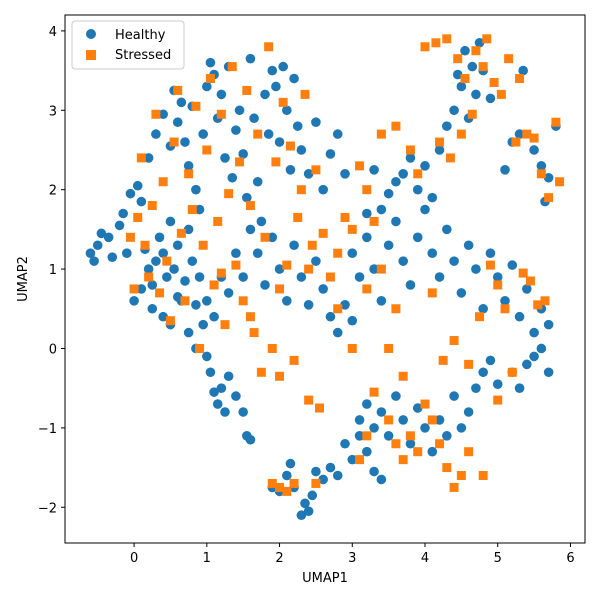  Describe the element at coordinates (143, 55) in the screenshot. I see `legend-label-stressed: Stressed` at that location.